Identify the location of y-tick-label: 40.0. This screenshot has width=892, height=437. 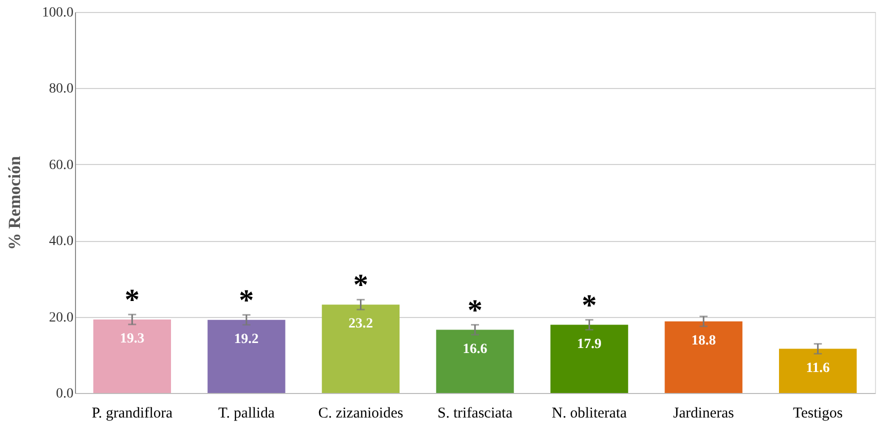
(61, 242).